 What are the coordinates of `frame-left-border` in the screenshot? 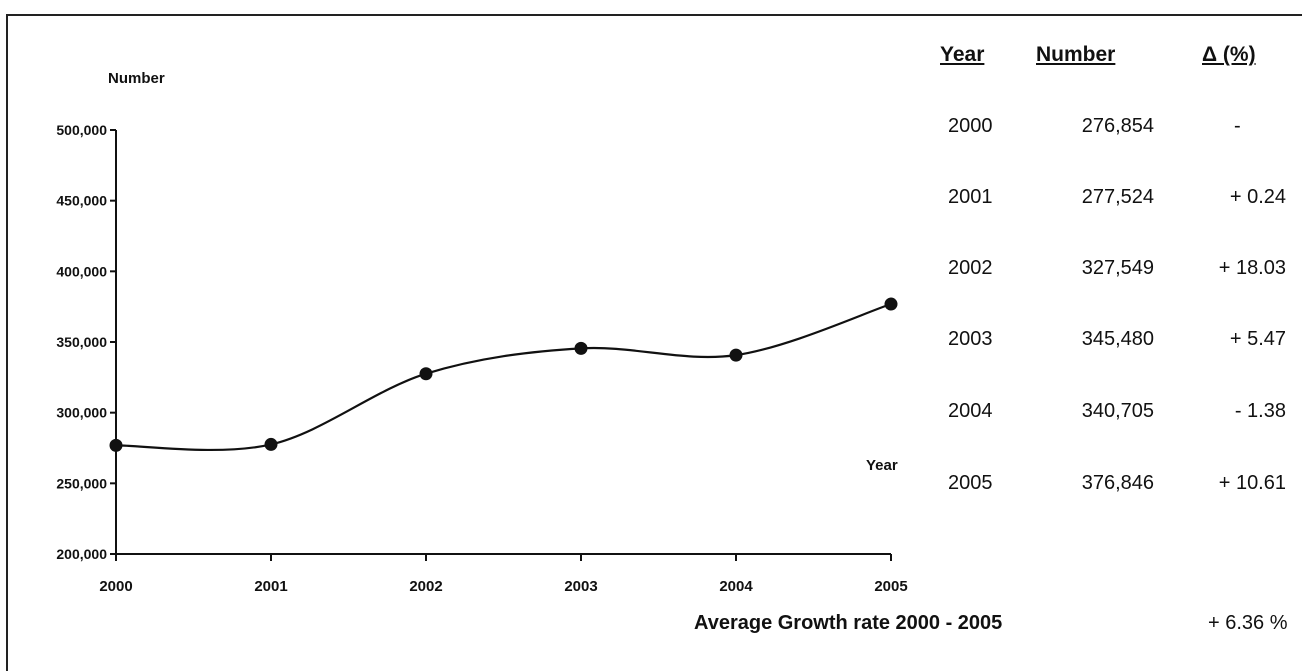 It's located at (7, 342).